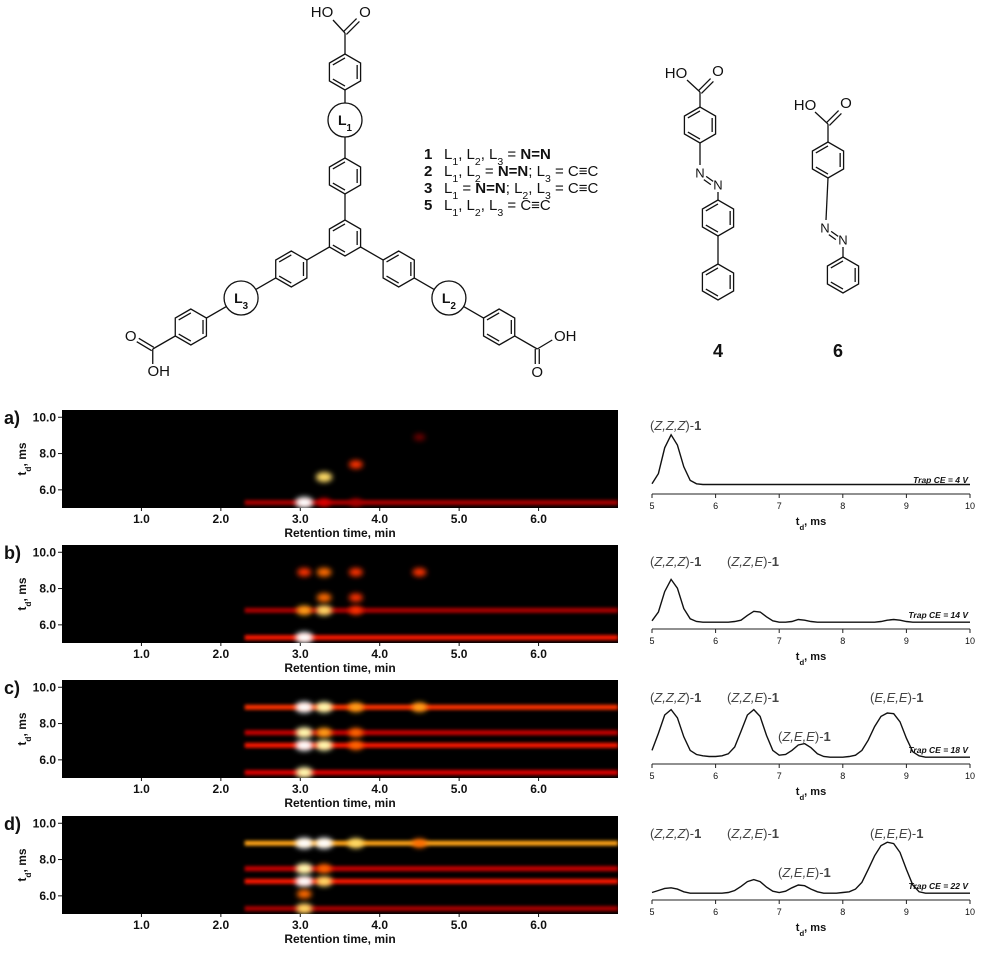 This screenshot has width=992, height=960. I want to click on condition-label: Trap CE = 4 V, so click(941, 480).